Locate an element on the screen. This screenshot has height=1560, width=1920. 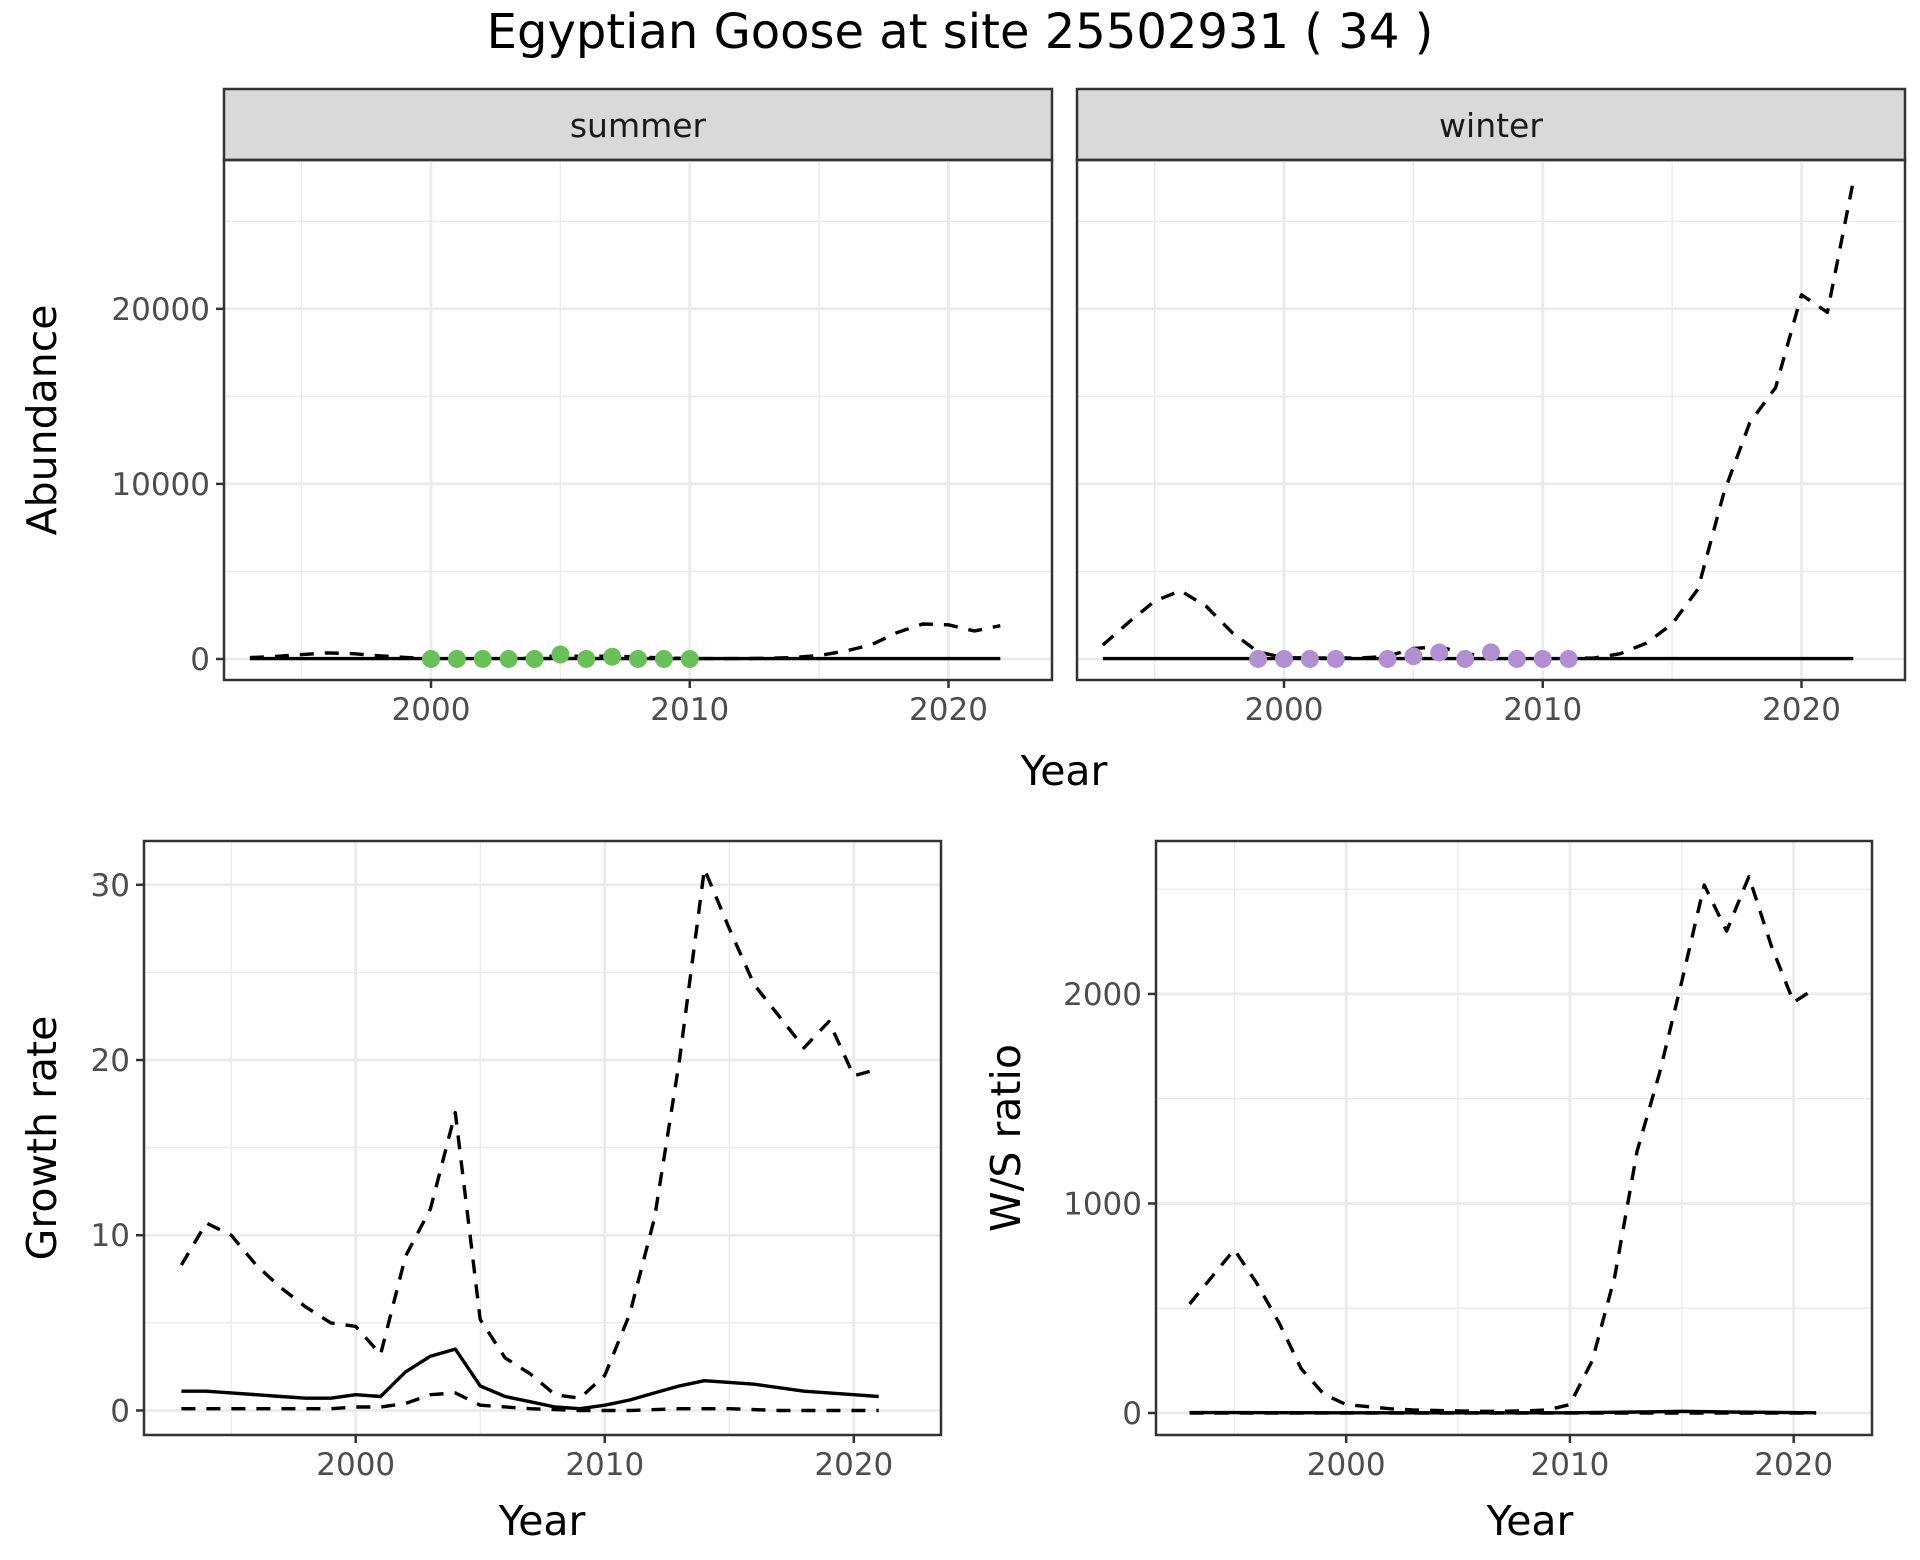
summer-strip is located at coordinates (638, 124).